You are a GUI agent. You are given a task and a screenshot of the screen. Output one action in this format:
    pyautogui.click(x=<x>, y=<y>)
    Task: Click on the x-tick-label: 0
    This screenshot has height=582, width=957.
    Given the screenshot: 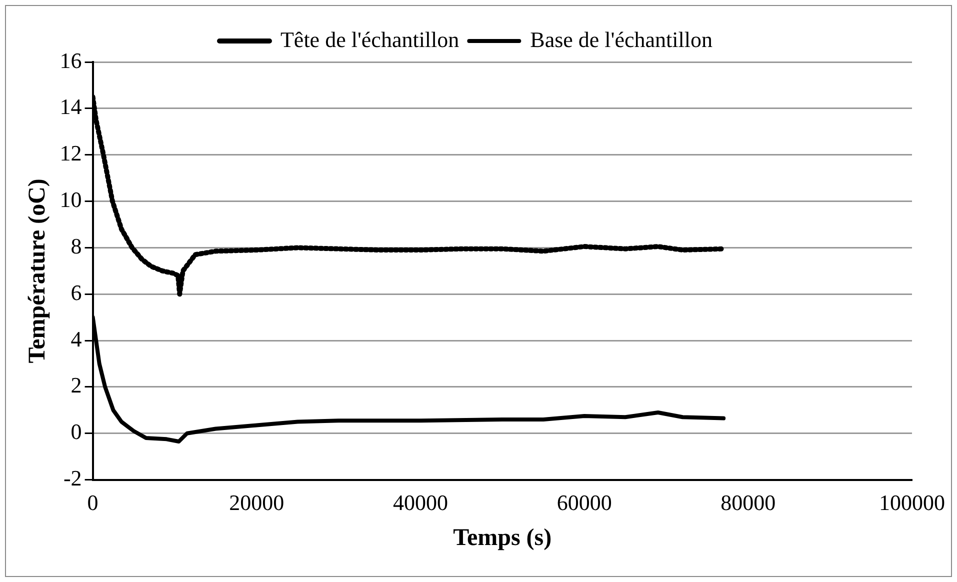 What is the action you would take?
    pyautogui.click(x=92, y=502)
    